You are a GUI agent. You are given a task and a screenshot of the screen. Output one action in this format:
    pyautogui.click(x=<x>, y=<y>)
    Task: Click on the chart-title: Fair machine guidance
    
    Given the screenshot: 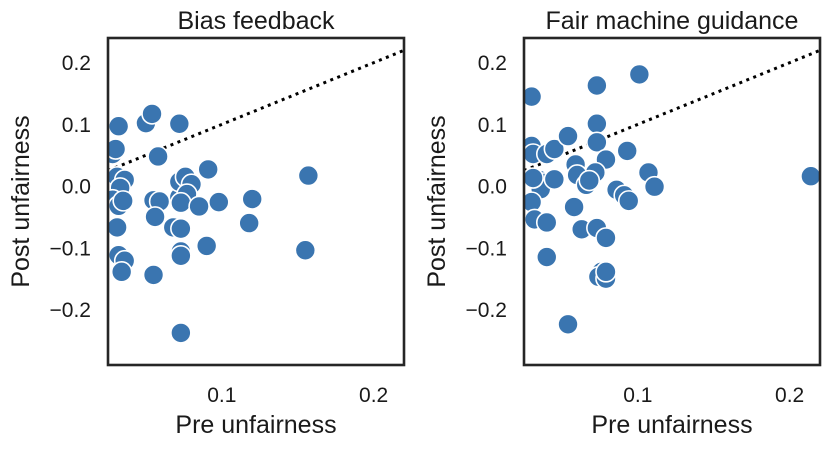 What is the action you would take?
    pyautogui.click(x=672, y=21)
    